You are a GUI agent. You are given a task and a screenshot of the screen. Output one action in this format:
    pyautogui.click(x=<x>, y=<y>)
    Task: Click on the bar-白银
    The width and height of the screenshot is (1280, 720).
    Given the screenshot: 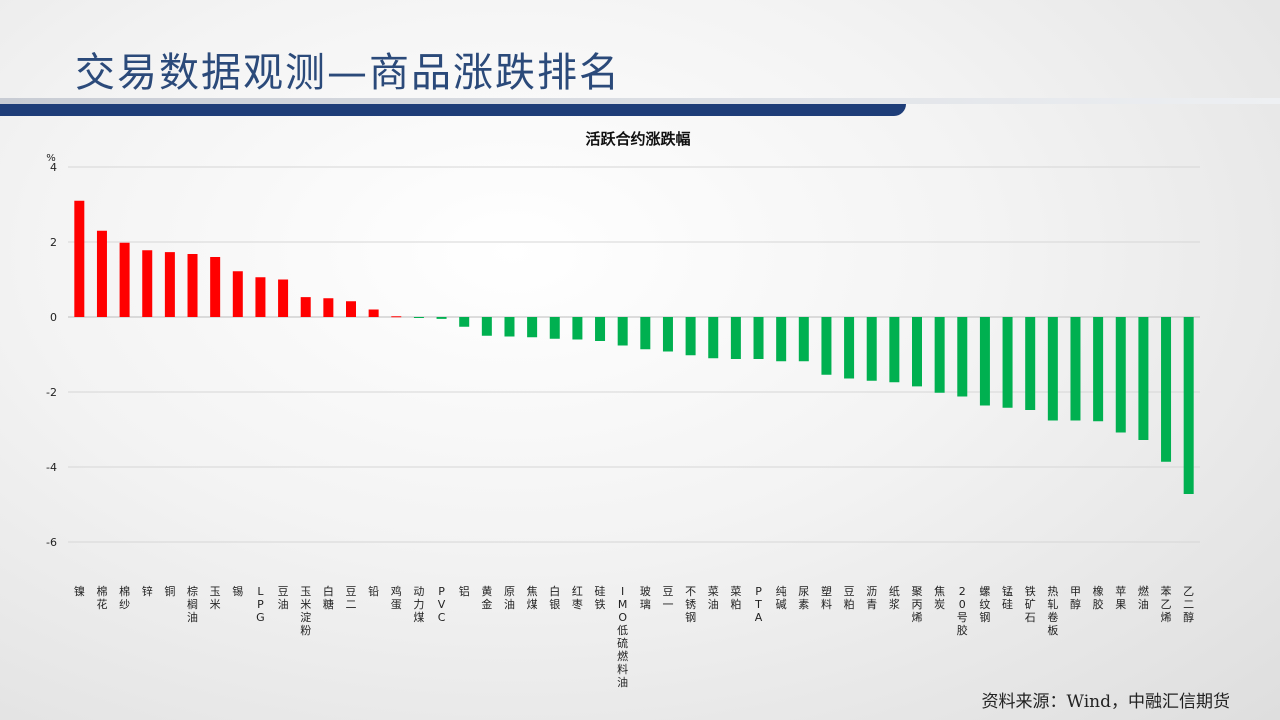 What is the action you would take?
    pyautogui.click(x=554, y=328)
    